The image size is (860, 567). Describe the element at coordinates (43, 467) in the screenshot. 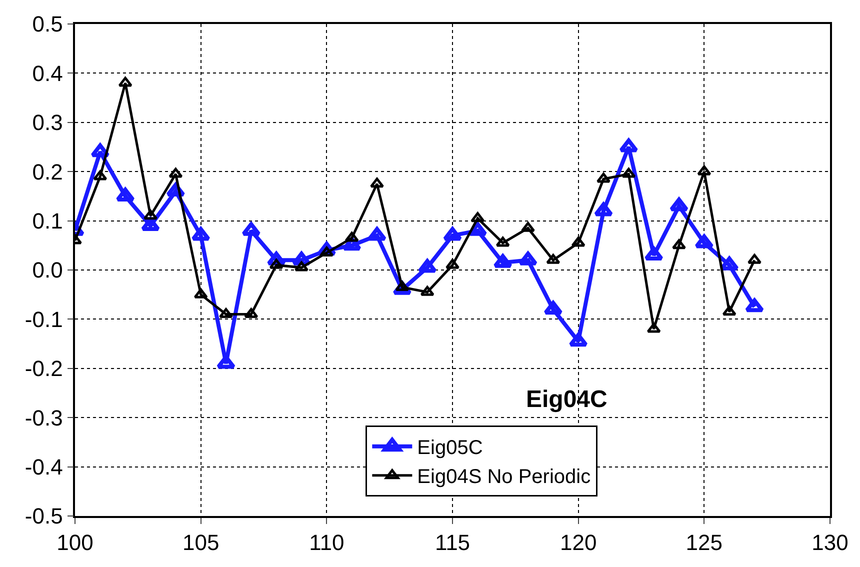

I see `y-tick-label: -0.4` at that location.